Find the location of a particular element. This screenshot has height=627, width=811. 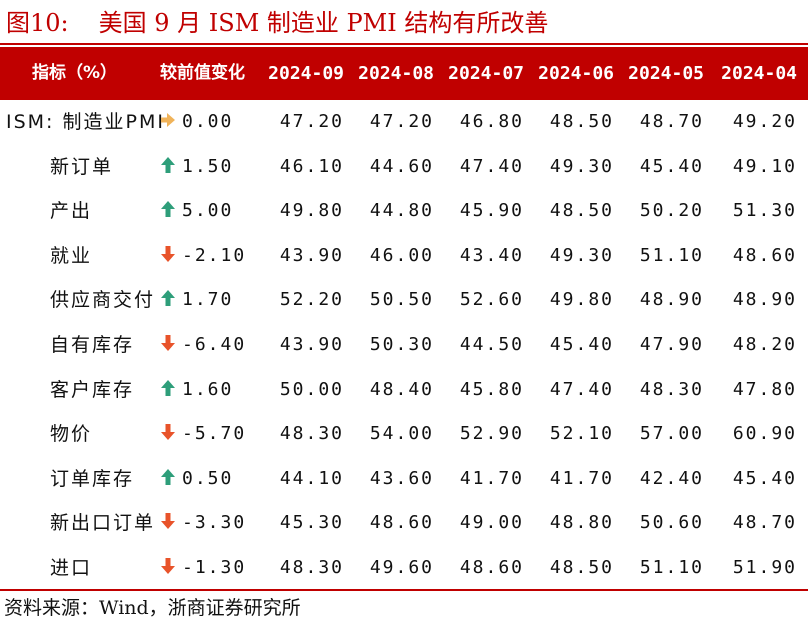

change-cell: 1.50 is located at coordinates (215, 167).